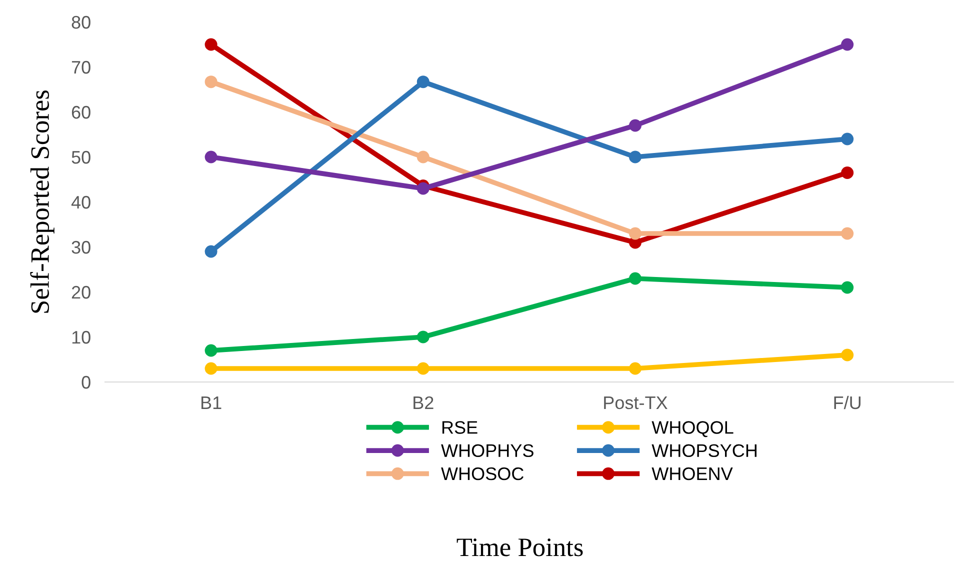 This screenshot has height=576, width=963. Describe the element at coordinates (86, 382) in the screenshot. I see `y-tick-label: 0` at that location.